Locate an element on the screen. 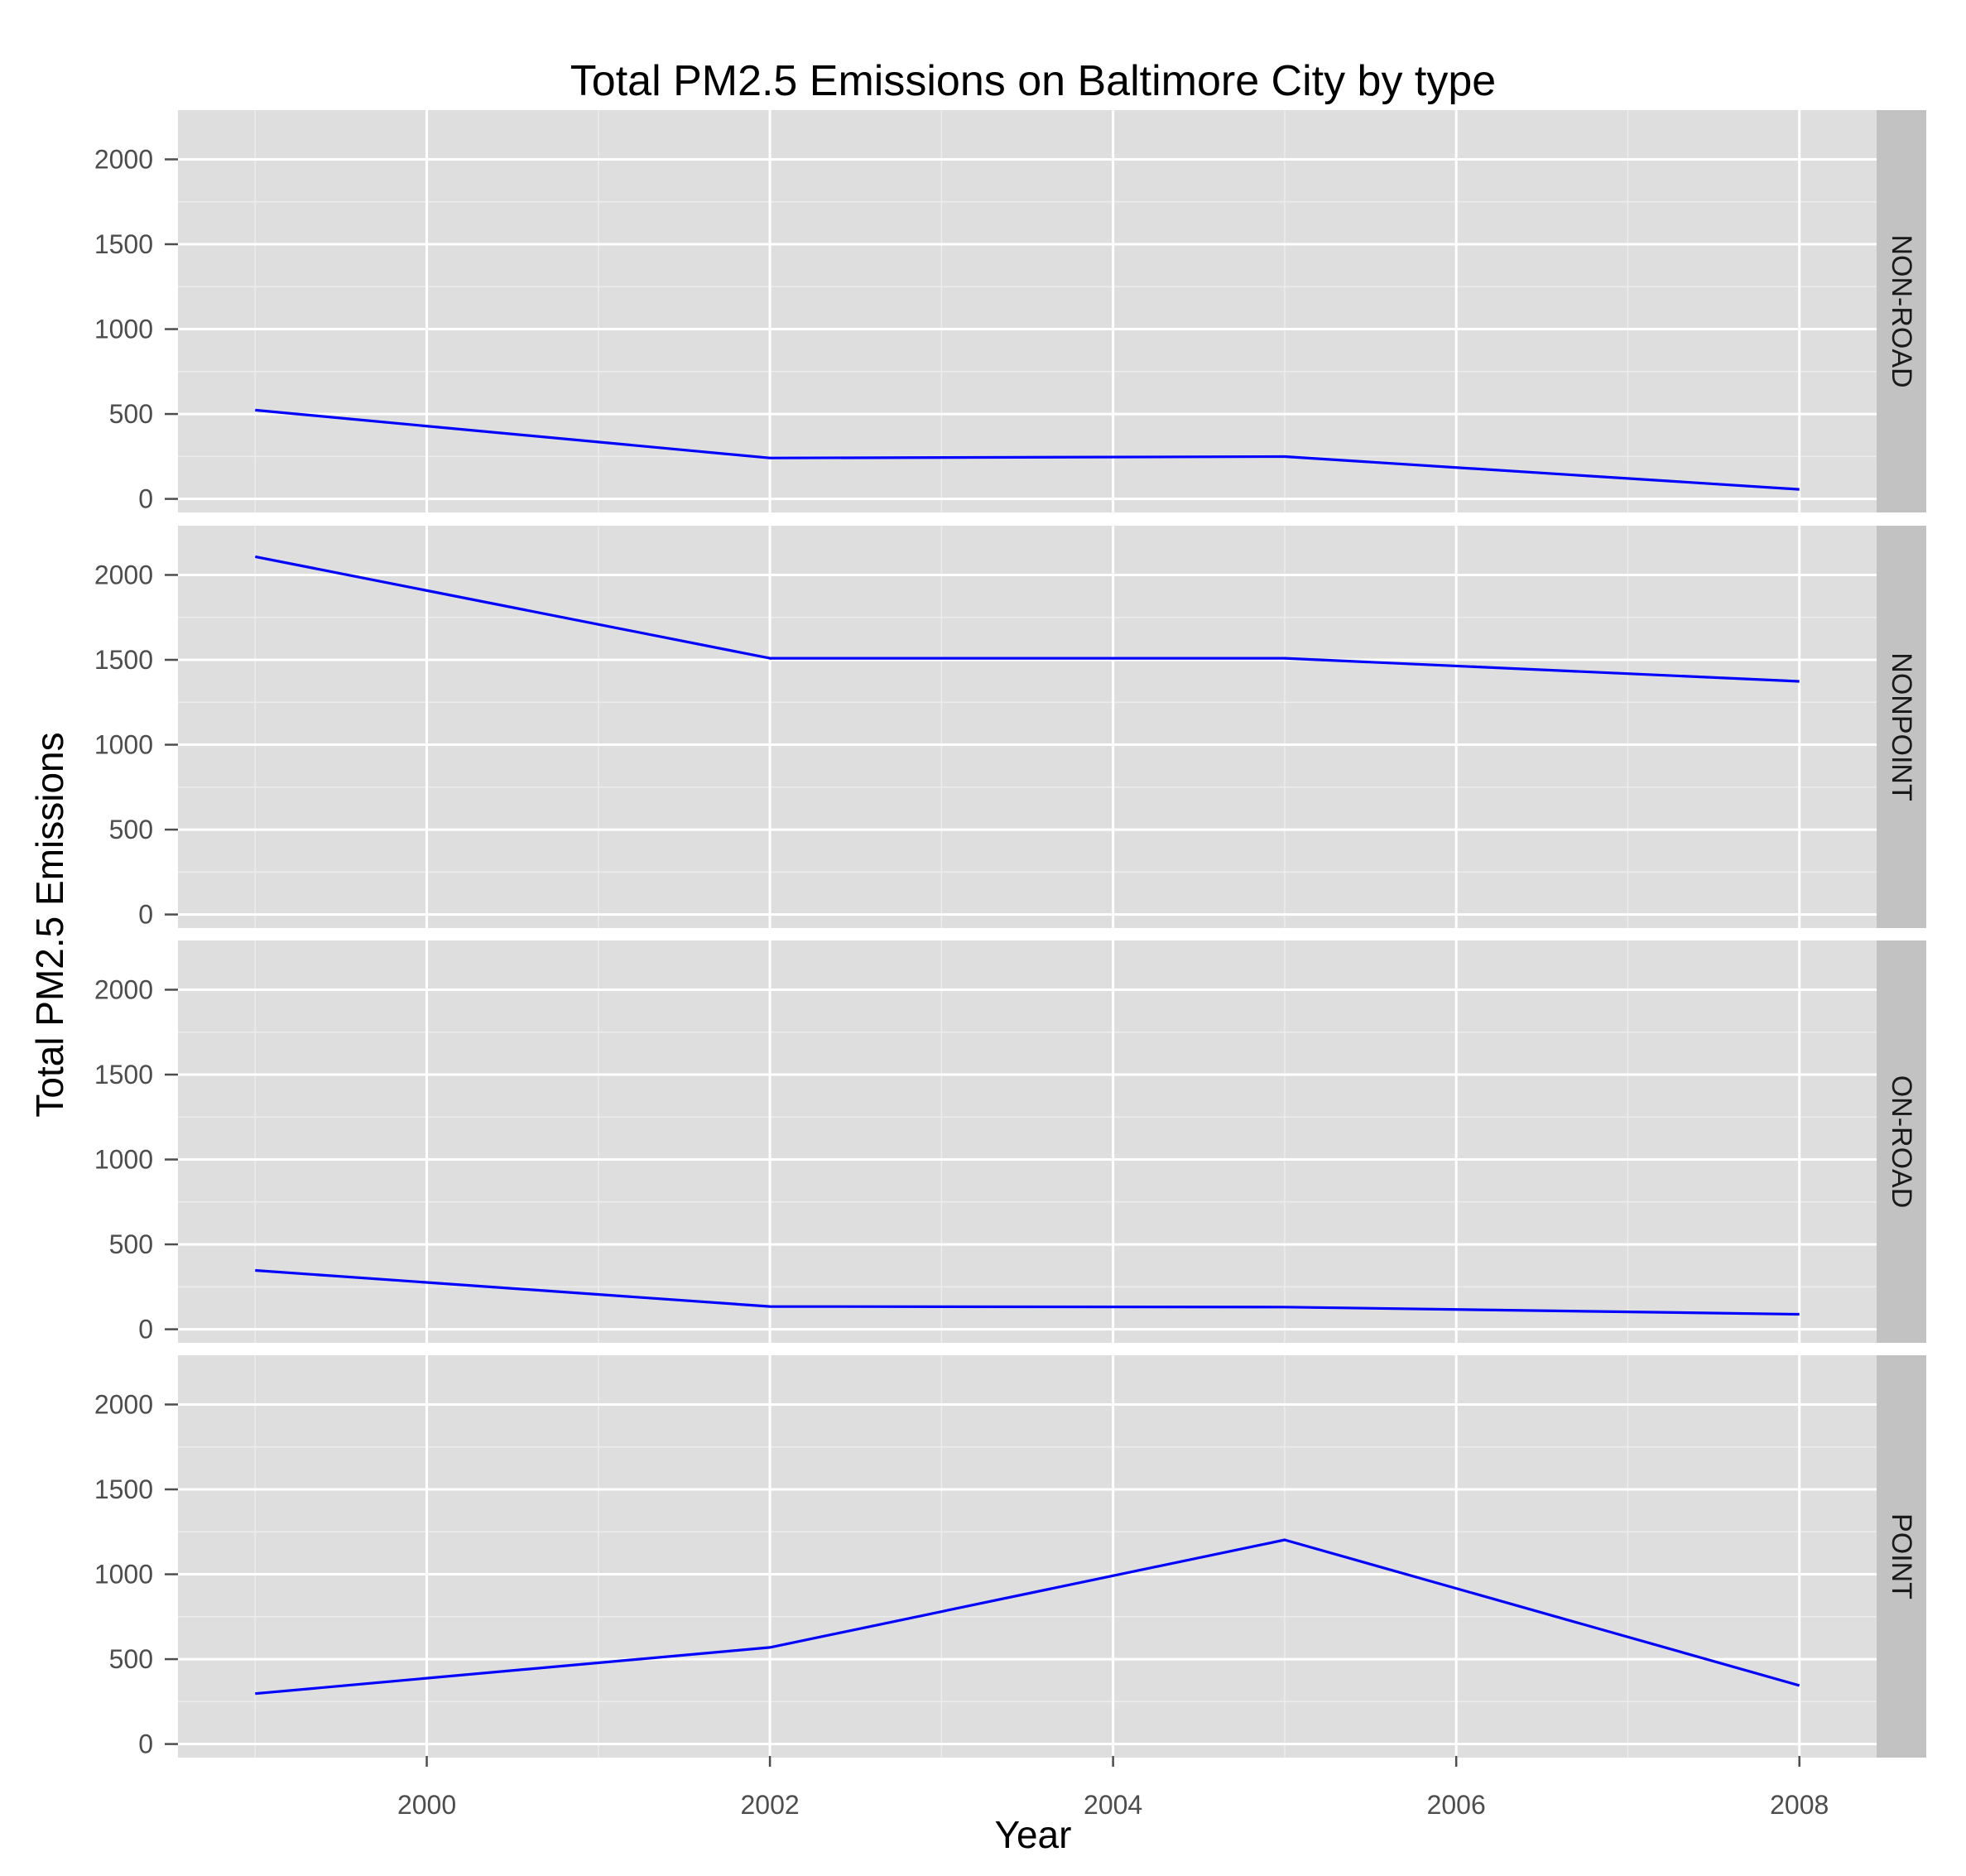  data-point-point-2002 is located at coordinates (769, 1648).